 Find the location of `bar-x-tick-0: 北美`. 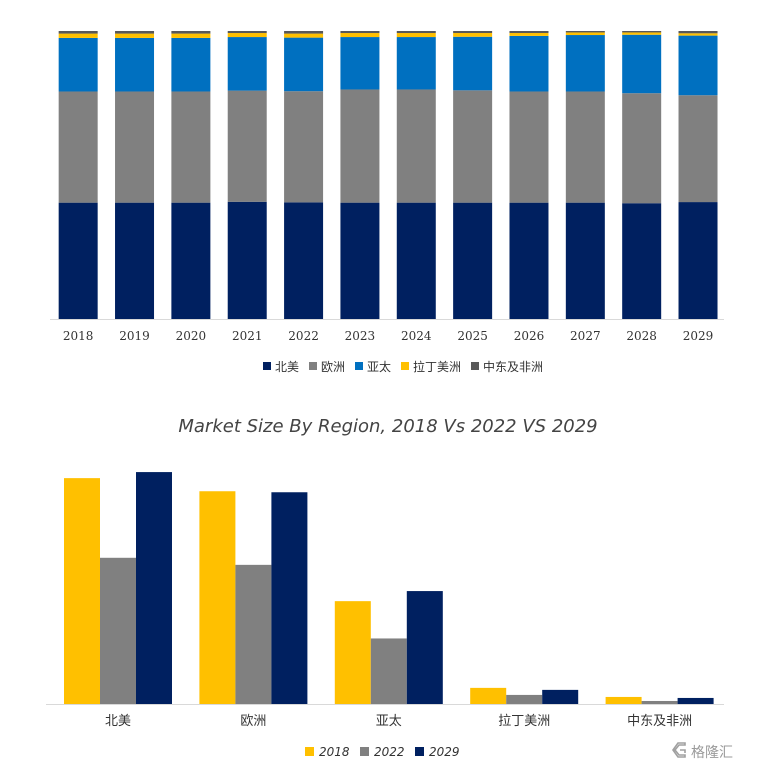

bar-x-tick-0: 北美 is located at coordinates (118, 721).